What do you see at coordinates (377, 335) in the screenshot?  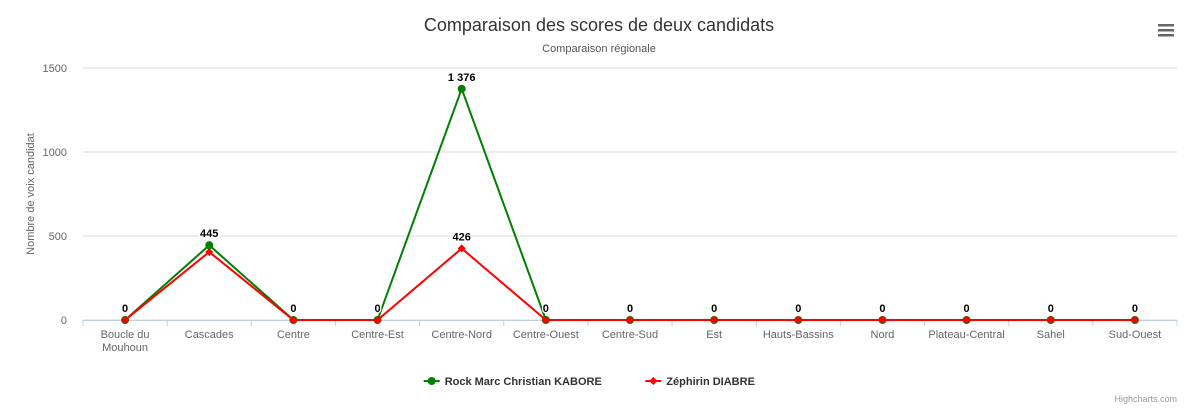 I see `x-tick-label: Centre-Est` at bounding box center [377, 335].